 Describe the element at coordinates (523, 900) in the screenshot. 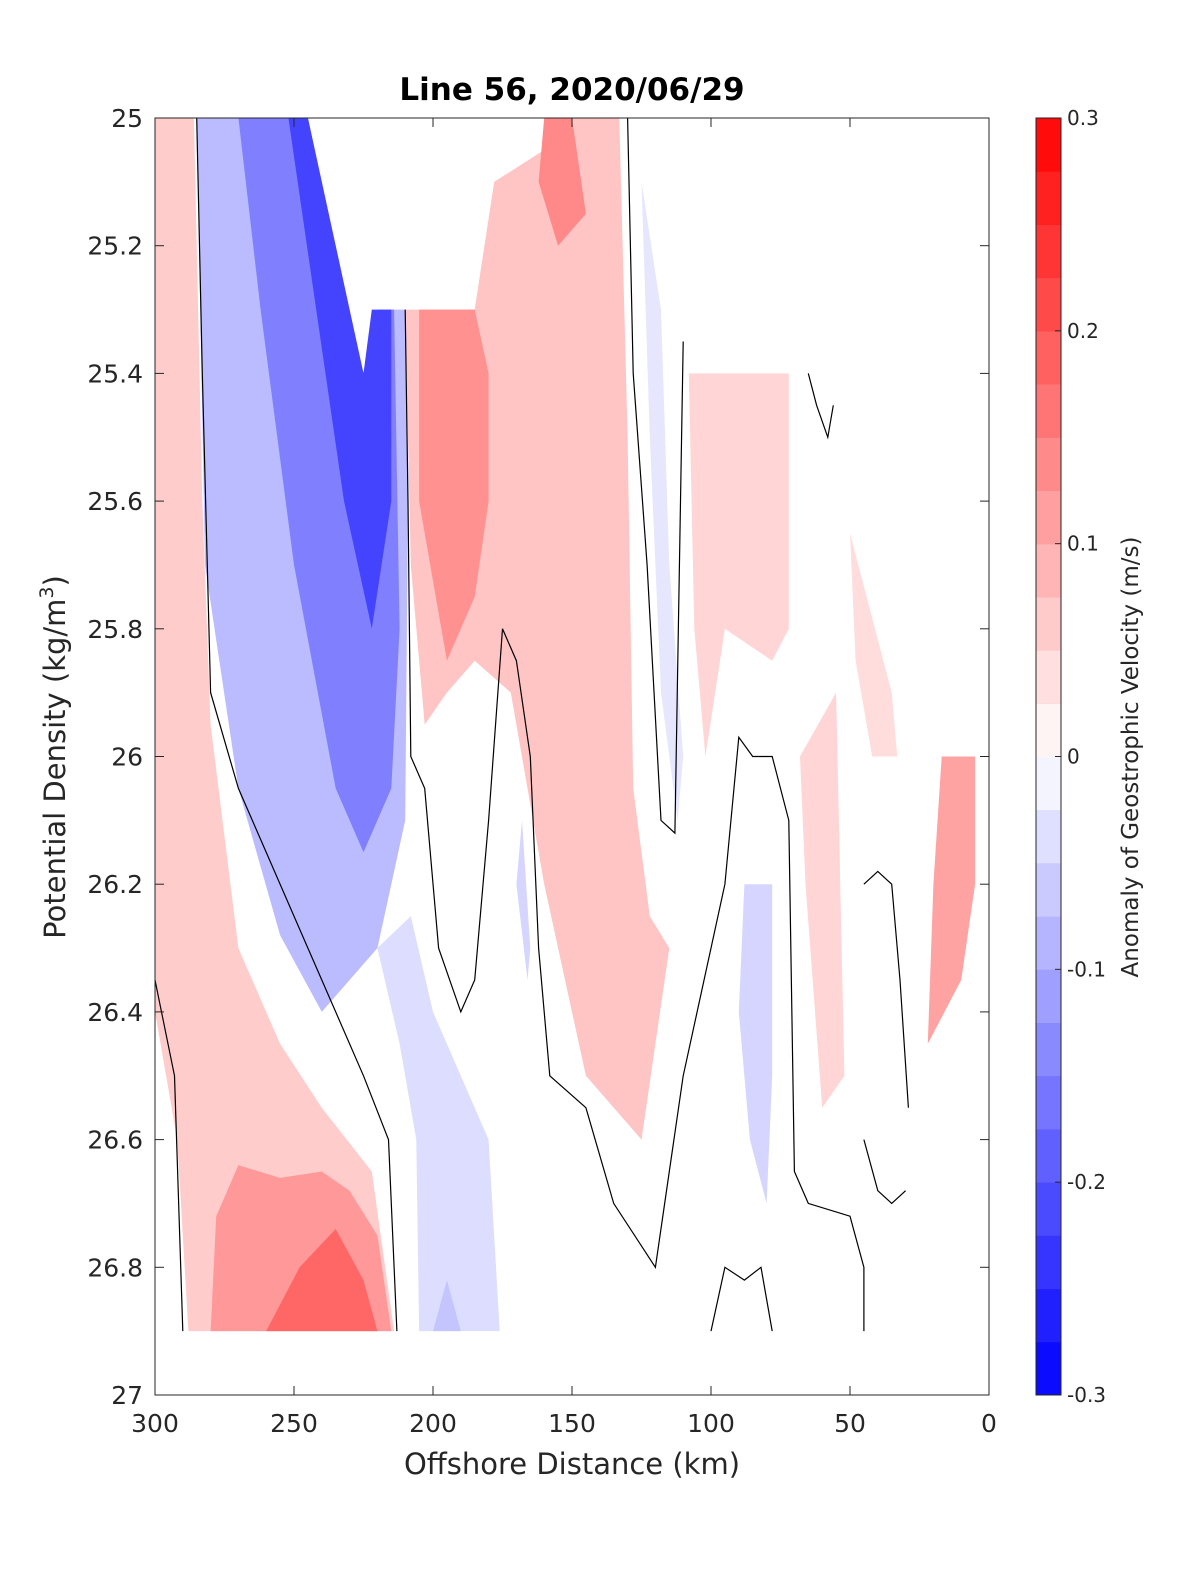

I see `region-blue-mid-slice` at that location.